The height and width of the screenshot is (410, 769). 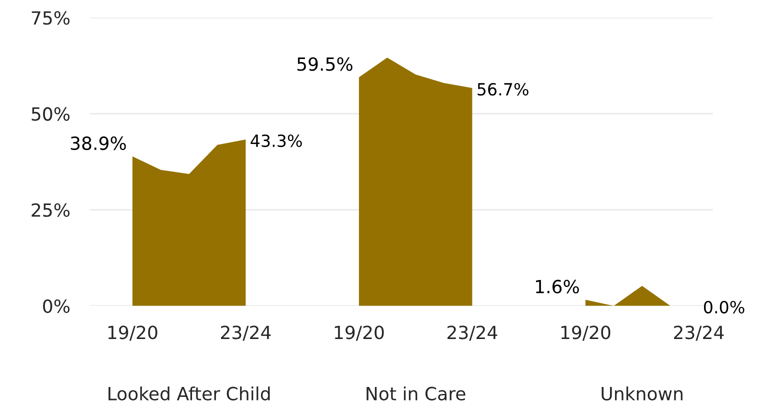 I want to click on y-tick-label: 75%, so click(x=51, y=18).